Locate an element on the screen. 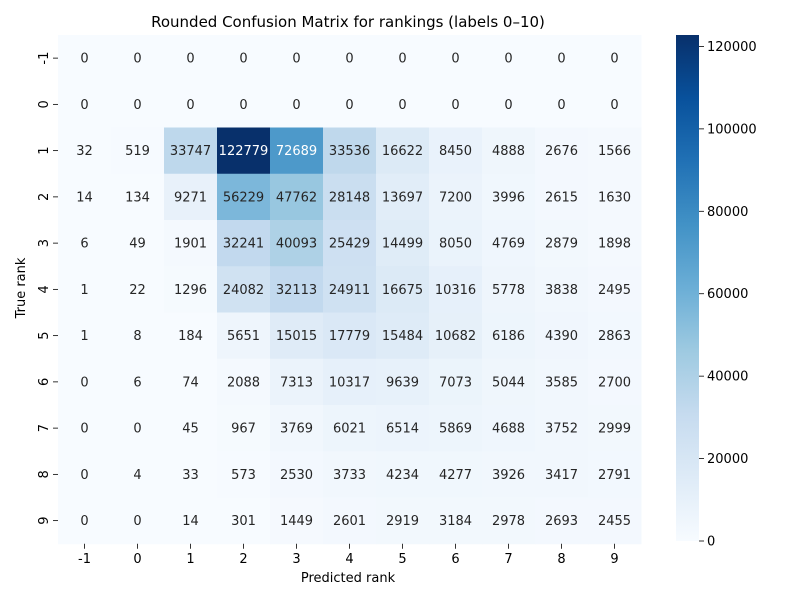 The image size is (800, 600). cell-value-label: 1898 is located at coordinates (614, 244).